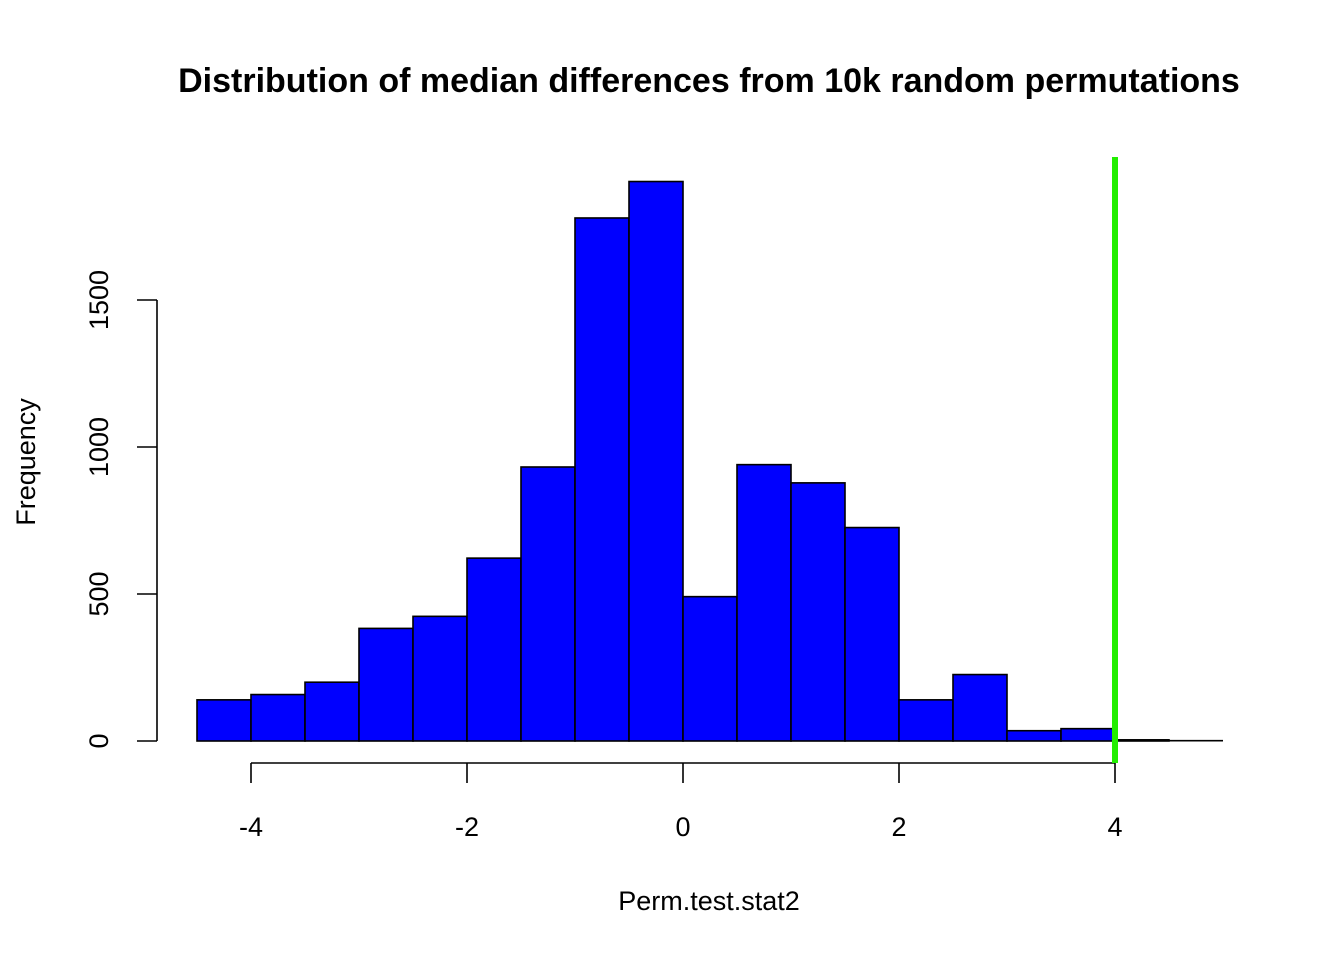 The width and height of the screenshot is (1344, 960). I want to click on y-tick-label: 500, so click(99, 593).